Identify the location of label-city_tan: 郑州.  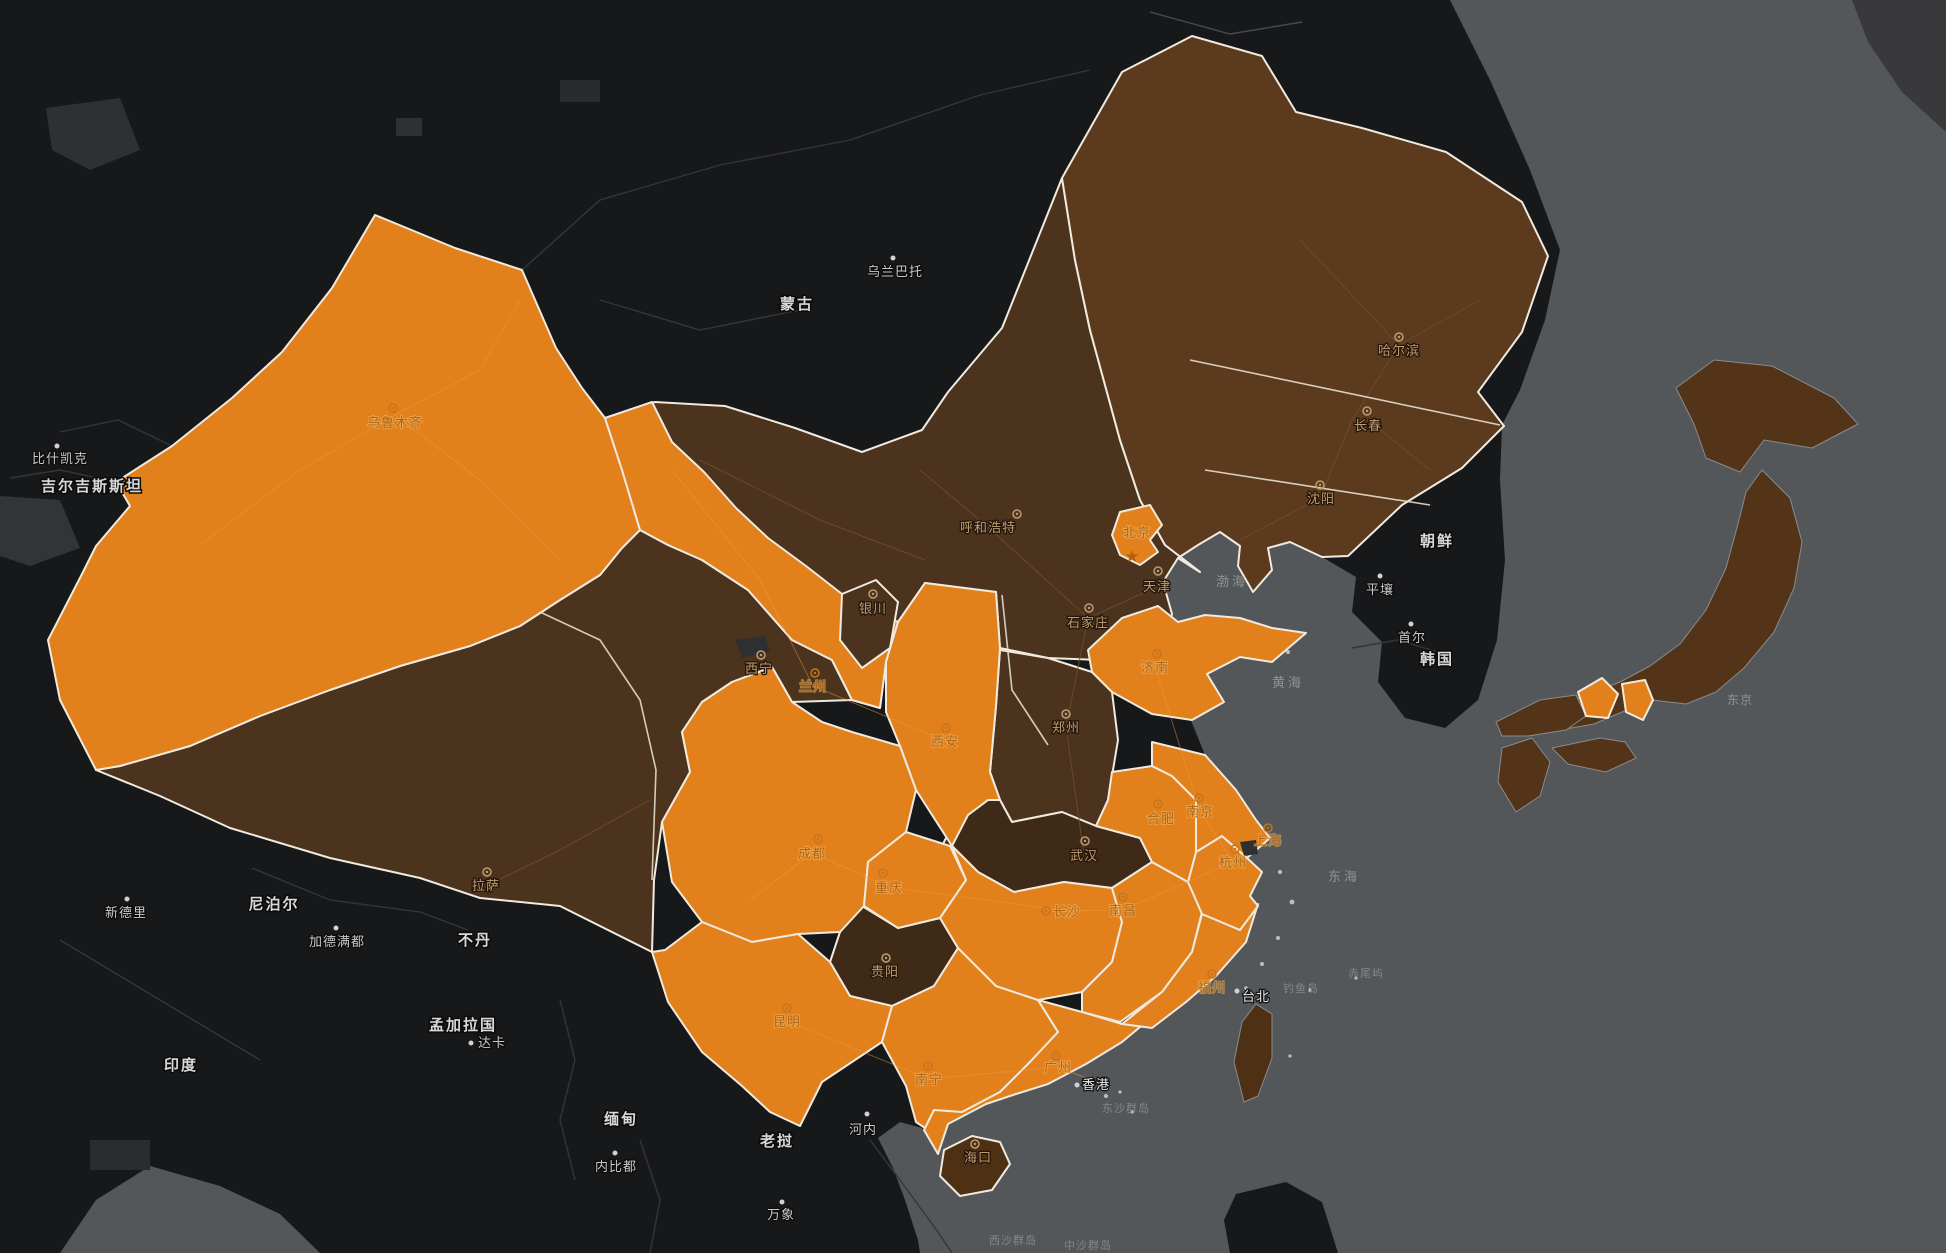
(1066, 728).